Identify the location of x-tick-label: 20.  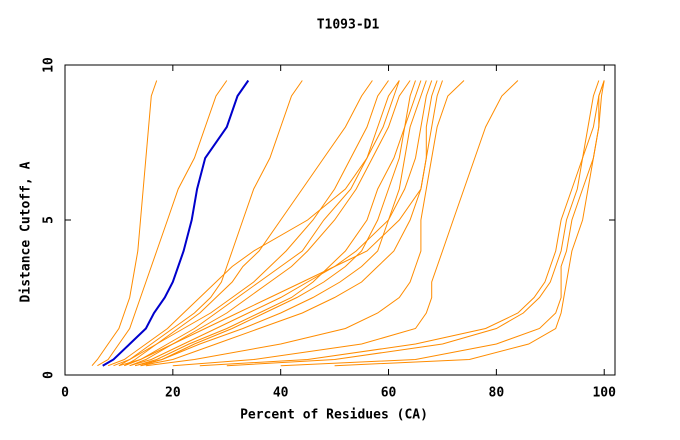
(173, 393).